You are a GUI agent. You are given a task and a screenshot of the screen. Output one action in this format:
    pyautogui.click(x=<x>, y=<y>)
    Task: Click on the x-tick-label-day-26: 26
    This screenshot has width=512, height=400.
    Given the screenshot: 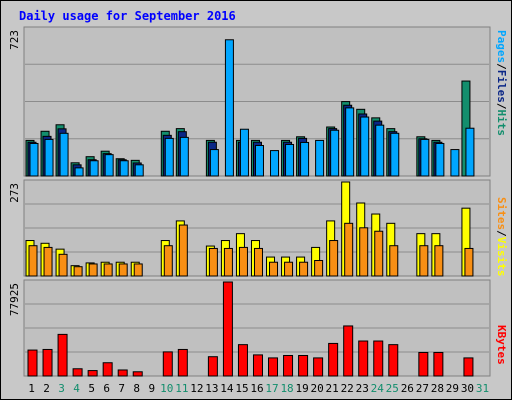 What is the action you would take?
    pyautogui.click(x=407, y=388)
    